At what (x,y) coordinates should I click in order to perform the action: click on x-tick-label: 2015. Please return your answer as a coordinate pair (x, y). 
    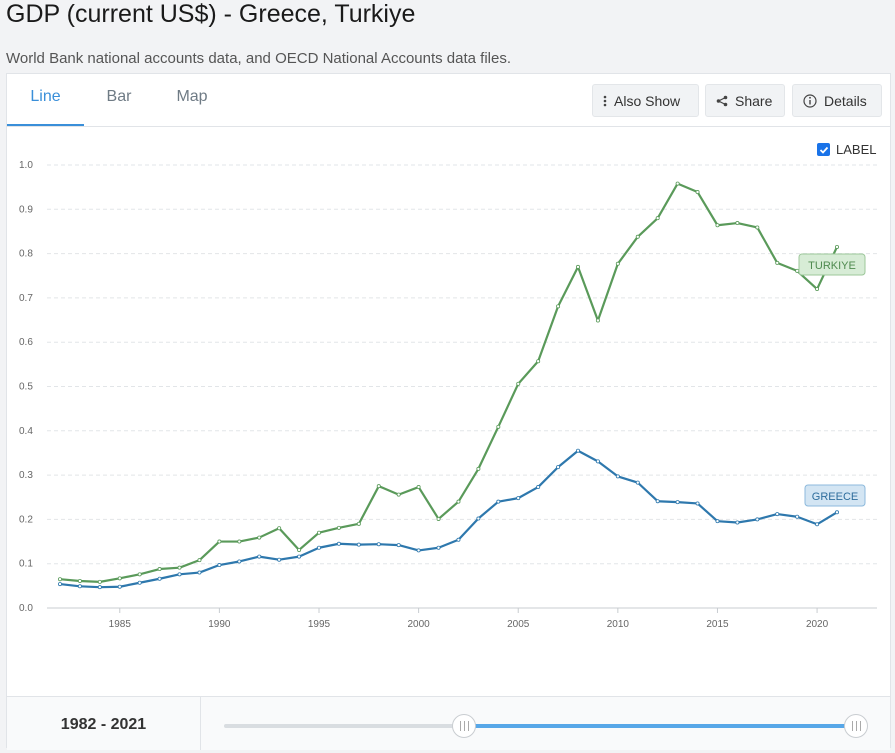
    Looking at the image, I should click on (717, 624).